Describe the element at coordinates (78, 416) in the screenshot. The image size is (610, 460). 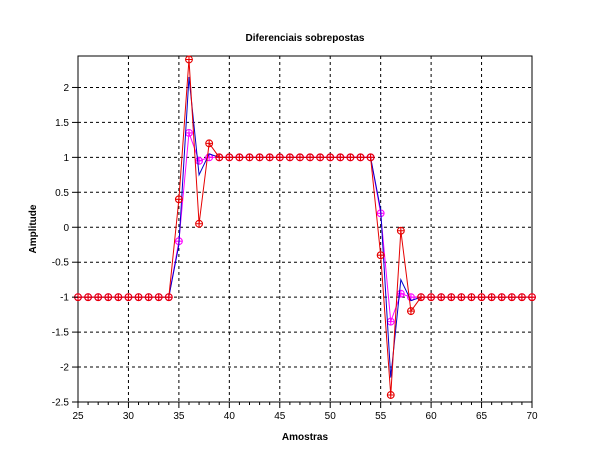
I see `x-tick-label: 25` at that location.